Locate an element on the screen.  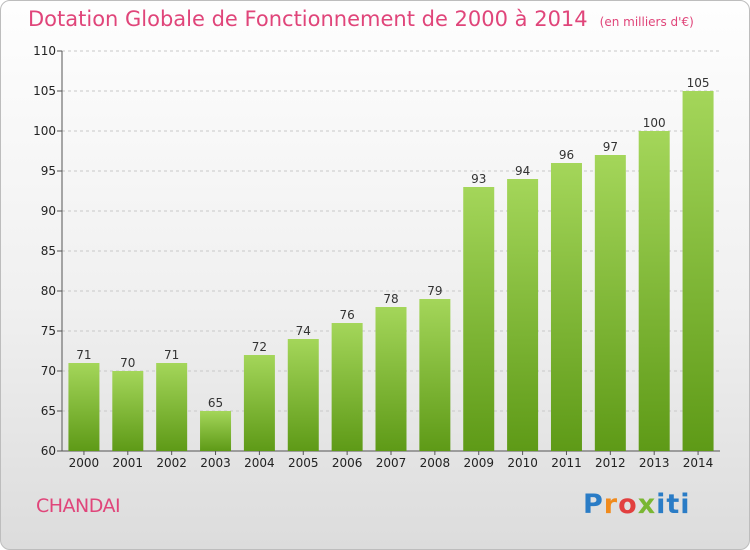
bar-2006 is located at coordinates (347, 387).